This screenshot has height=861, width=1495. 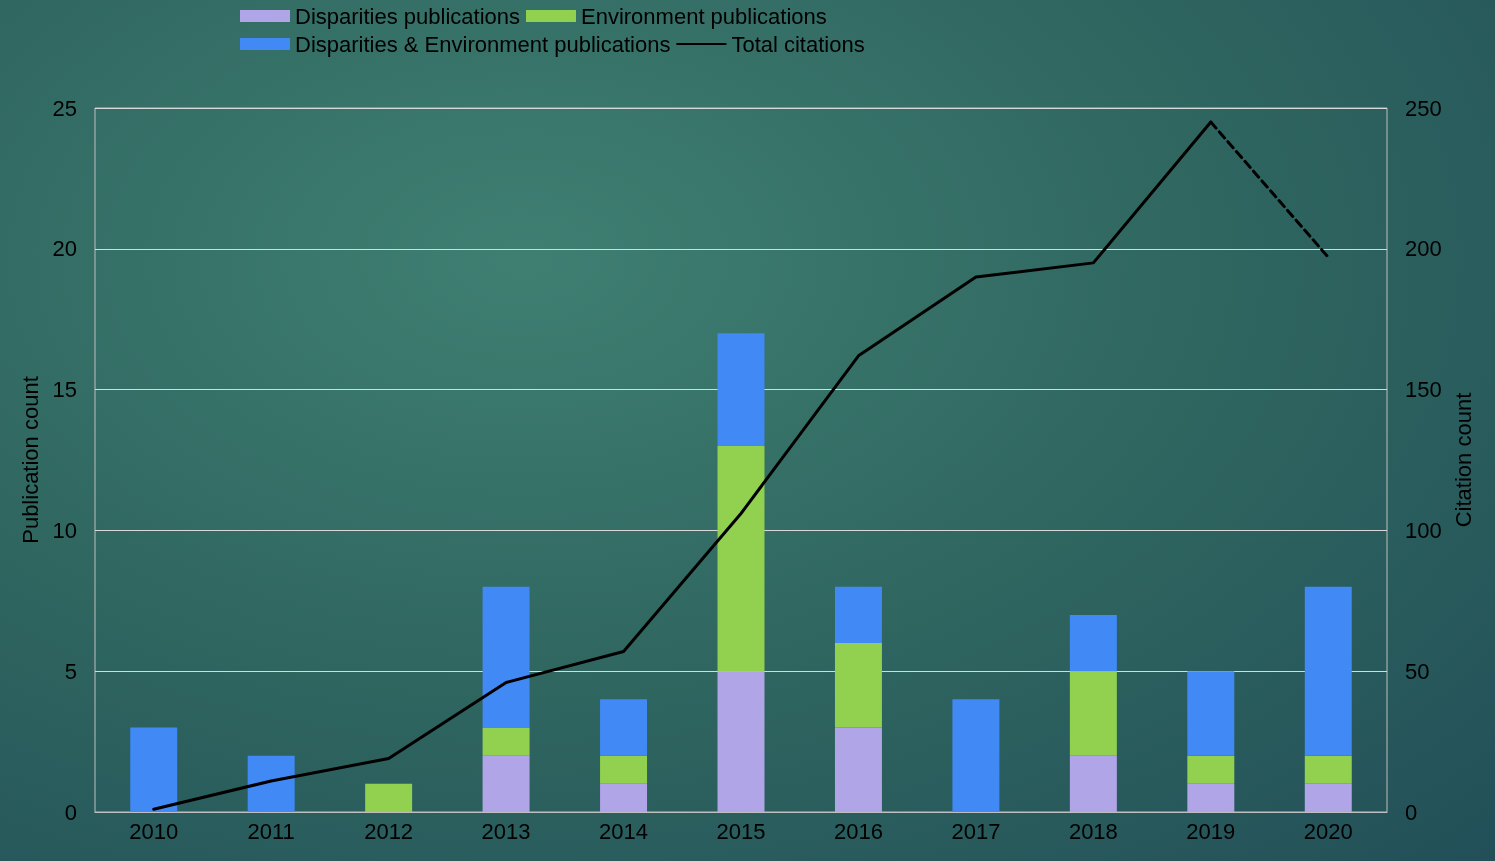 I want to click on x-tick-label: 2014, so click(x=624, y=831).